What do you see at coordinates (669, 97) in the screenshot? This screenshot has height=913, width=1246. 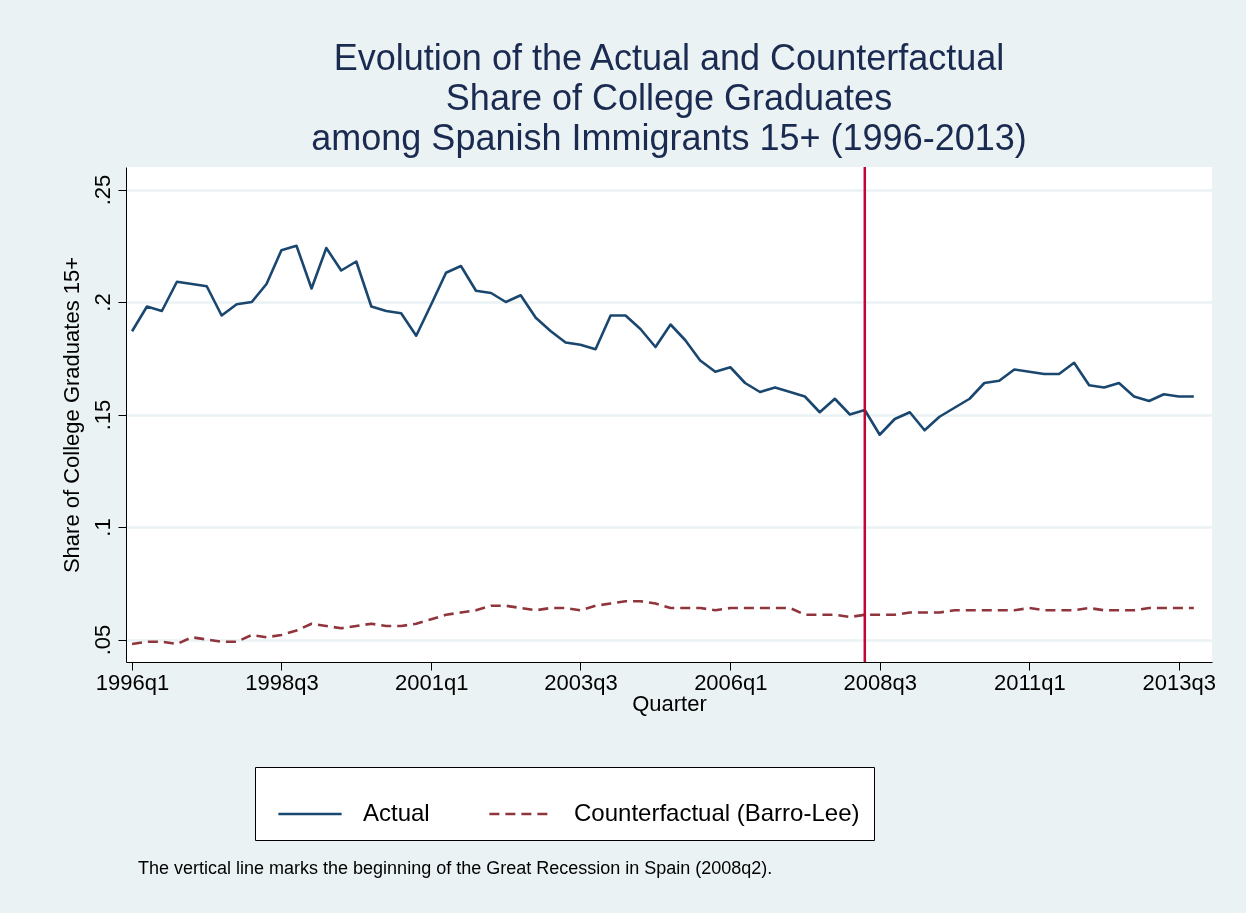 I see `chart-title: Evolution of the Actual and Counterfactual Share of College Graduates among Spanish Immigrants 15+ (1996-2013)` at bounding box center [669, 97].